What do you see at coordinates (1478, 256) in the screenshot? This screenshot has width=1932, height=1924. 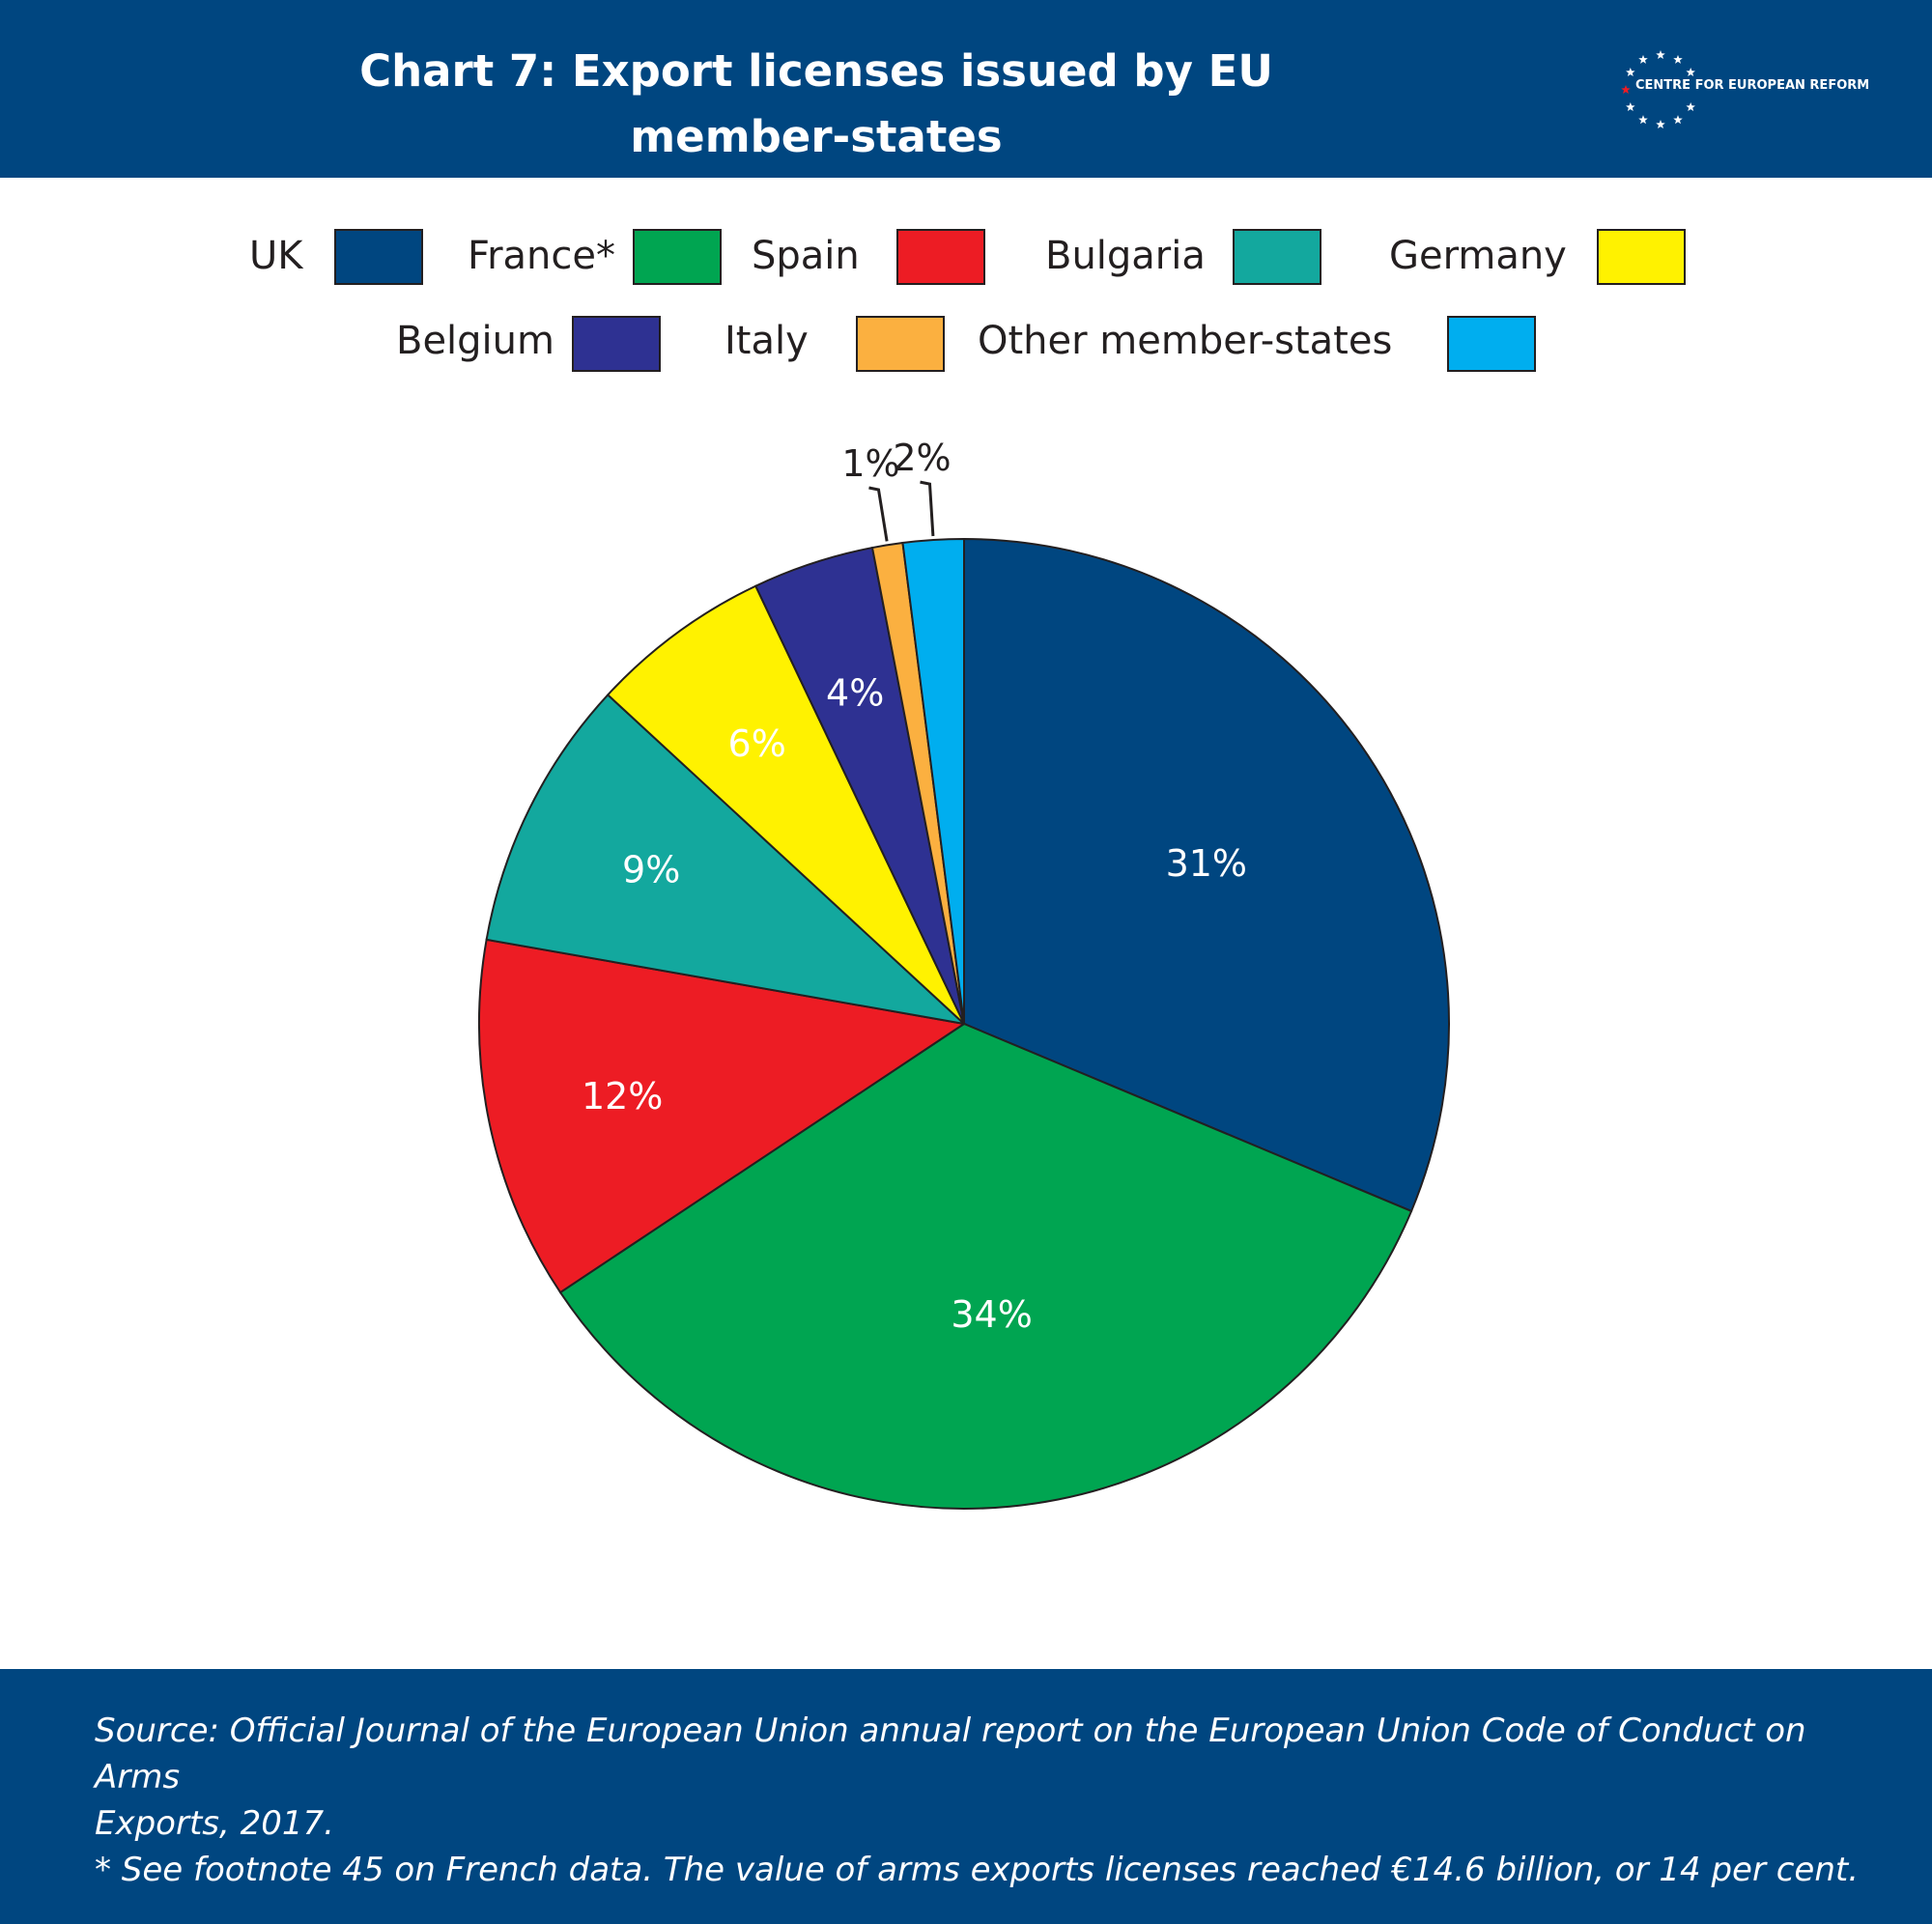 I see `legend-label-germany: Germany` at bounding box center [1478, 256].